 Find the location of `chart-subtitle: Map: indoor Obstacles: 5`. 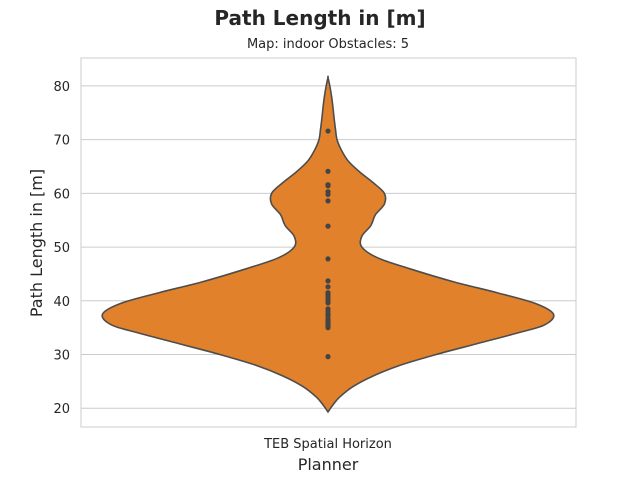

chart-subtitle: Map: indoor Obstacles: 5 is located at coordinates (328, 44).